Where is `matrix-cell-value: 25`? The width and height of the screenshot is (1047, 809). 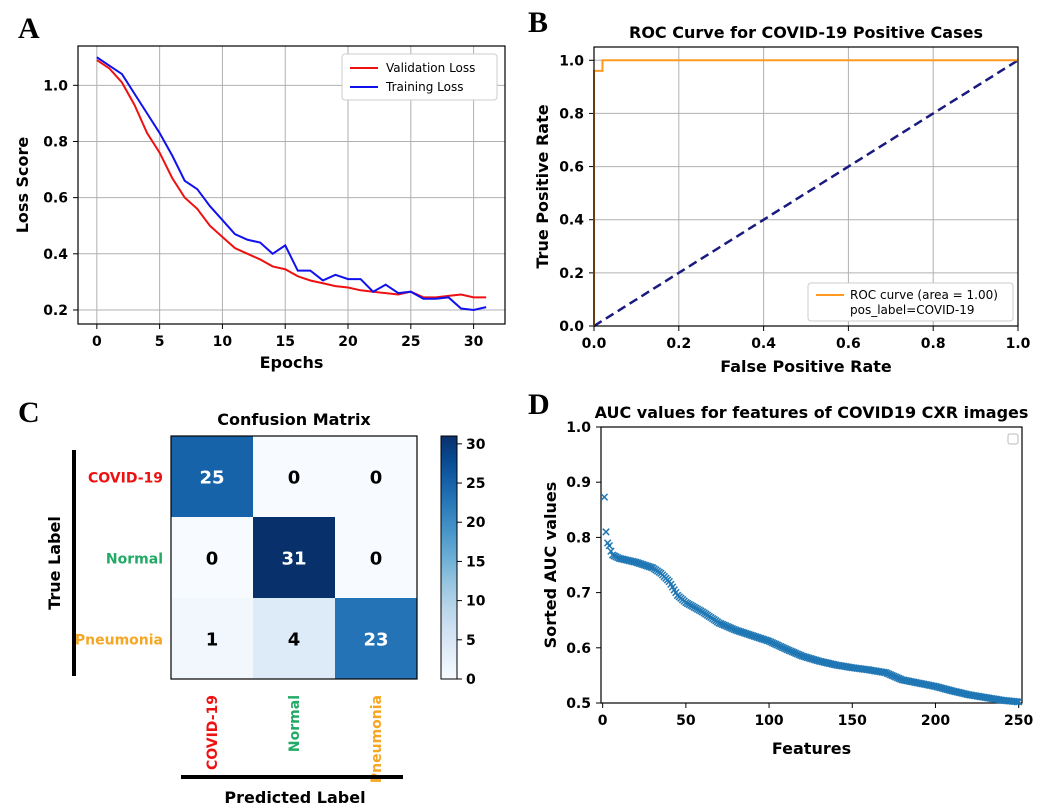 matrix-cell-value: 25 is located at coordinates (211, 478).